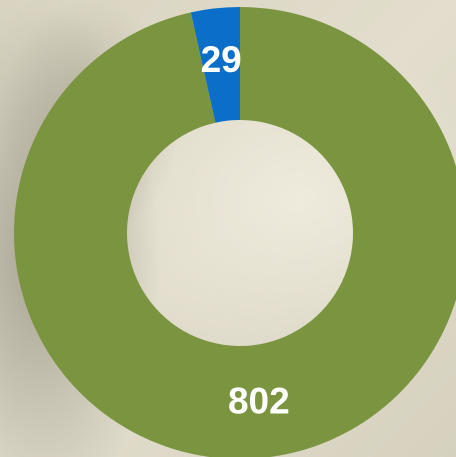 Image resolution: width=456 pixels, height=457 pixels. I want to click on data-label: 802, so click(259, 401).